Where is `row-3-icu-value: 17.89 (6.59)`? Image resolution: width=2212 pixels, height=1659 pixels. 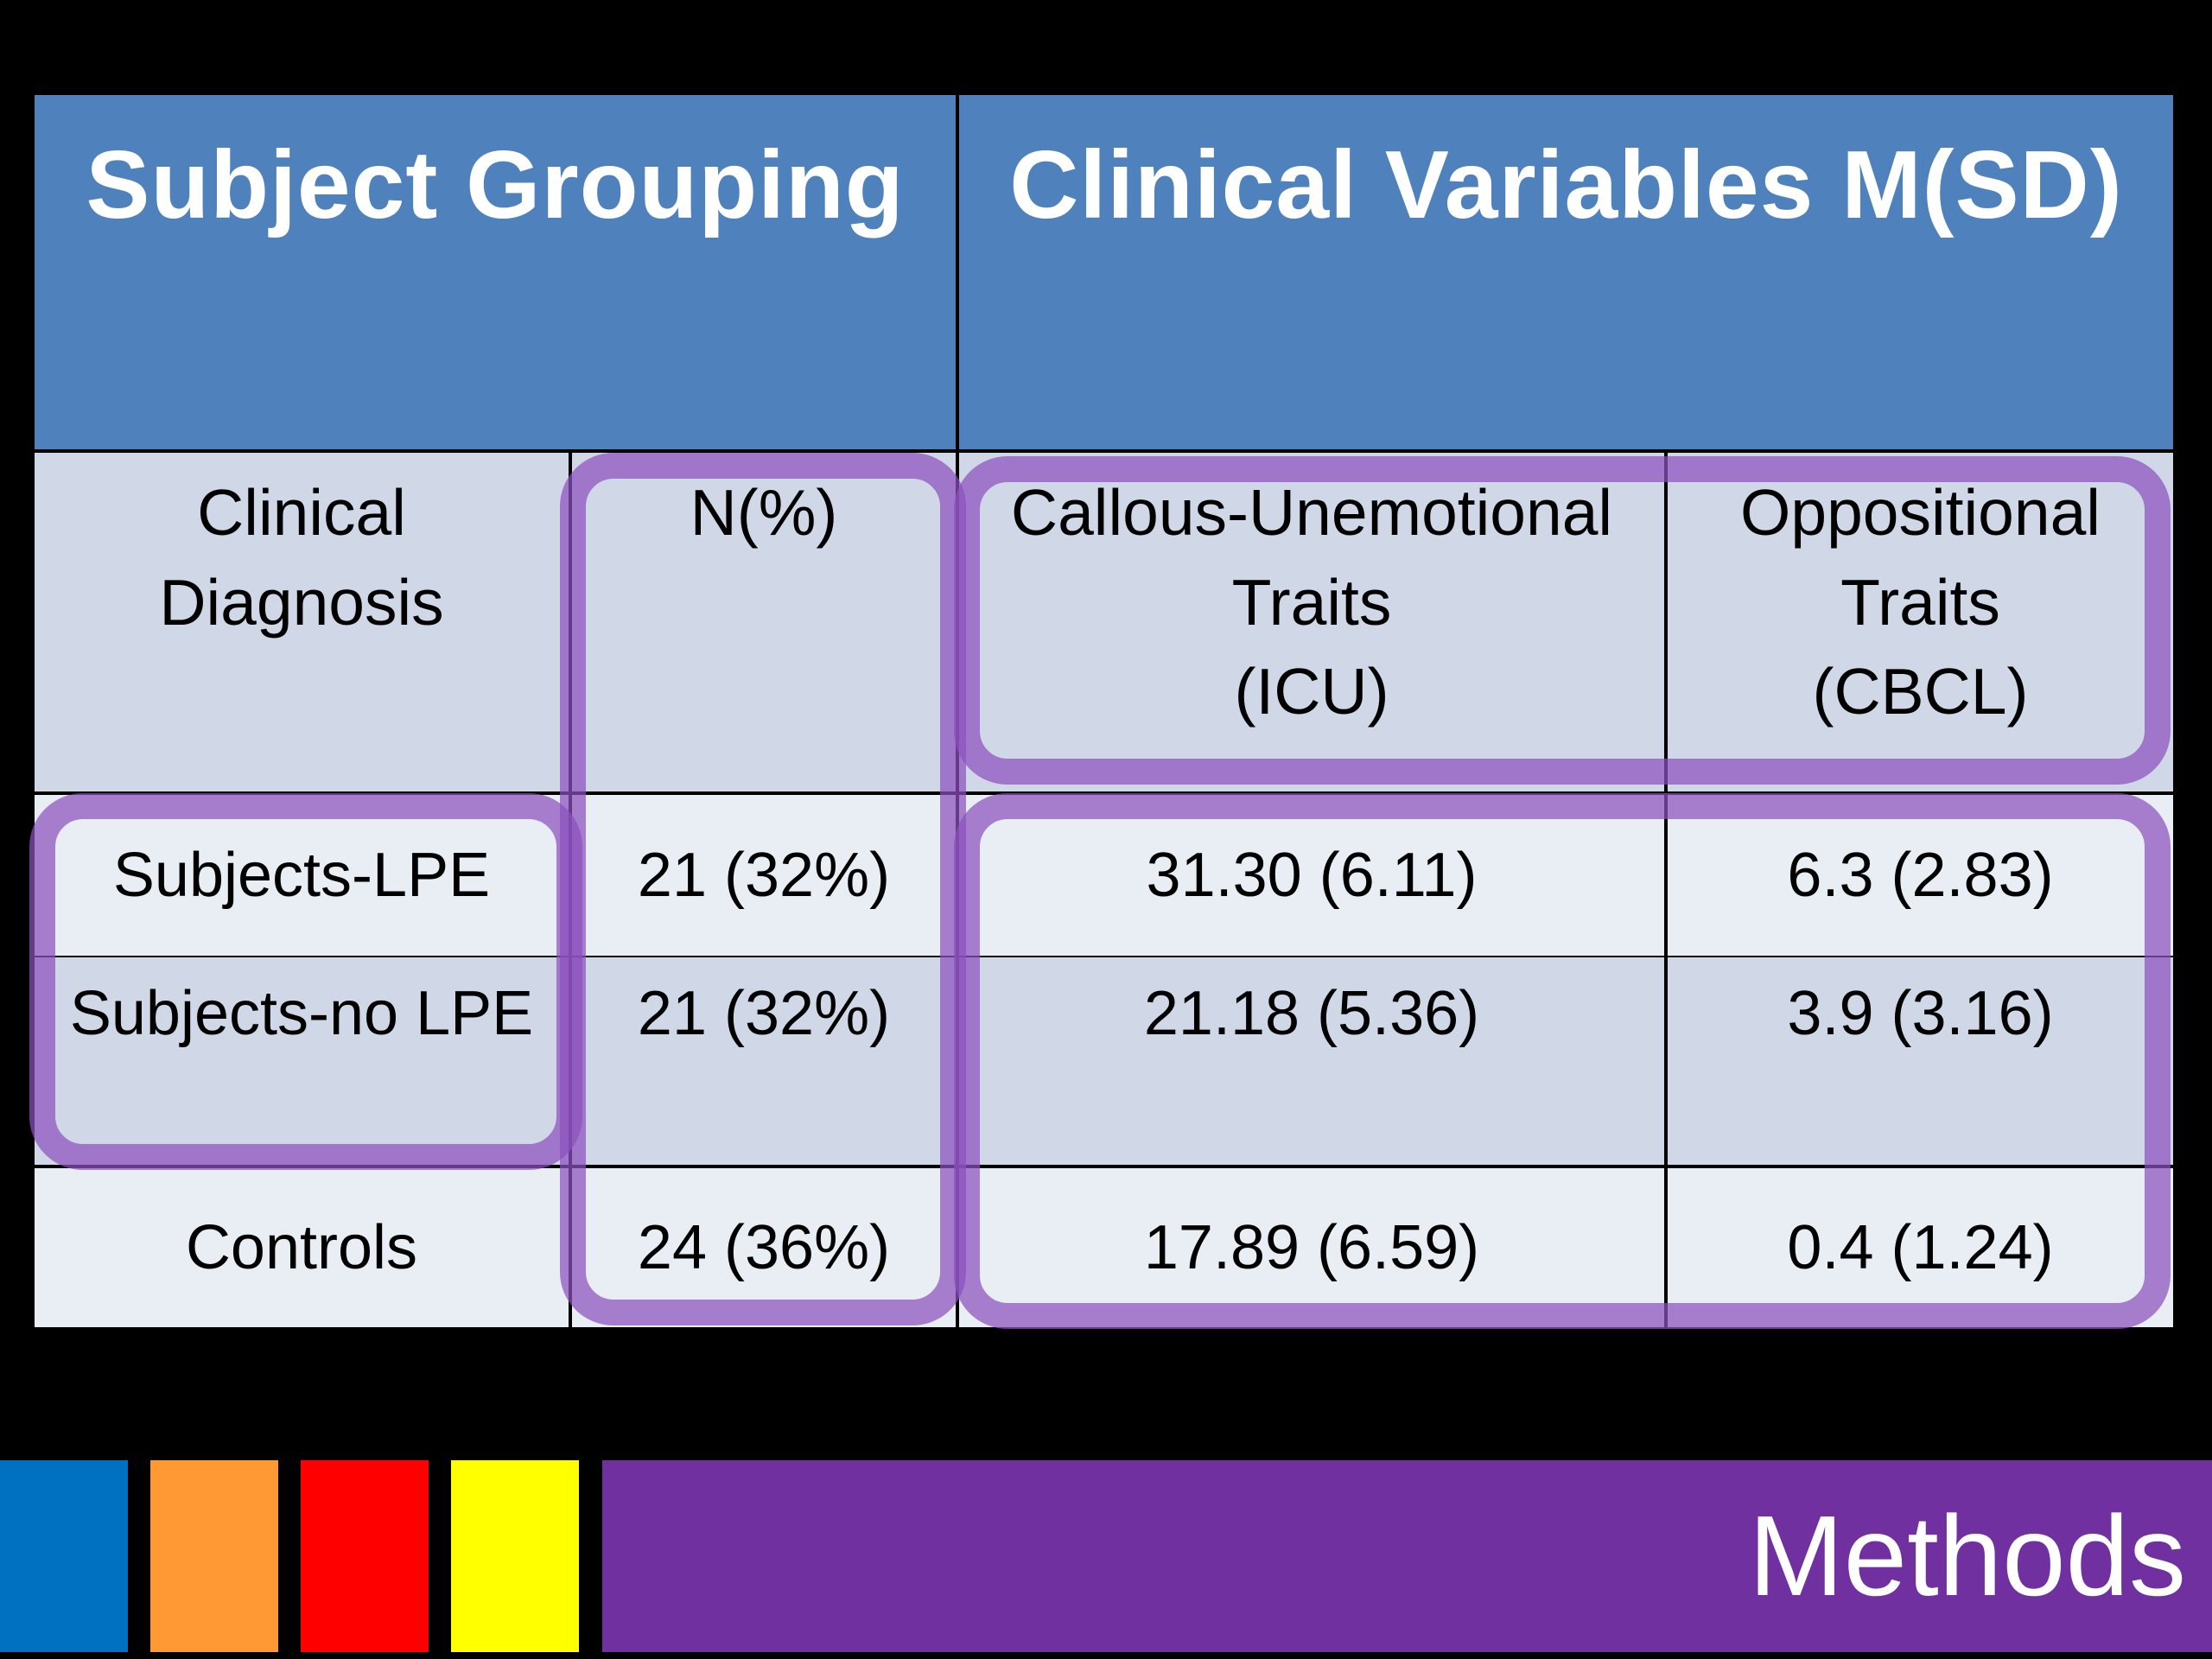 row-3-icu-value: 17.89 (6.59) is located at coordinates (1311, 1247).